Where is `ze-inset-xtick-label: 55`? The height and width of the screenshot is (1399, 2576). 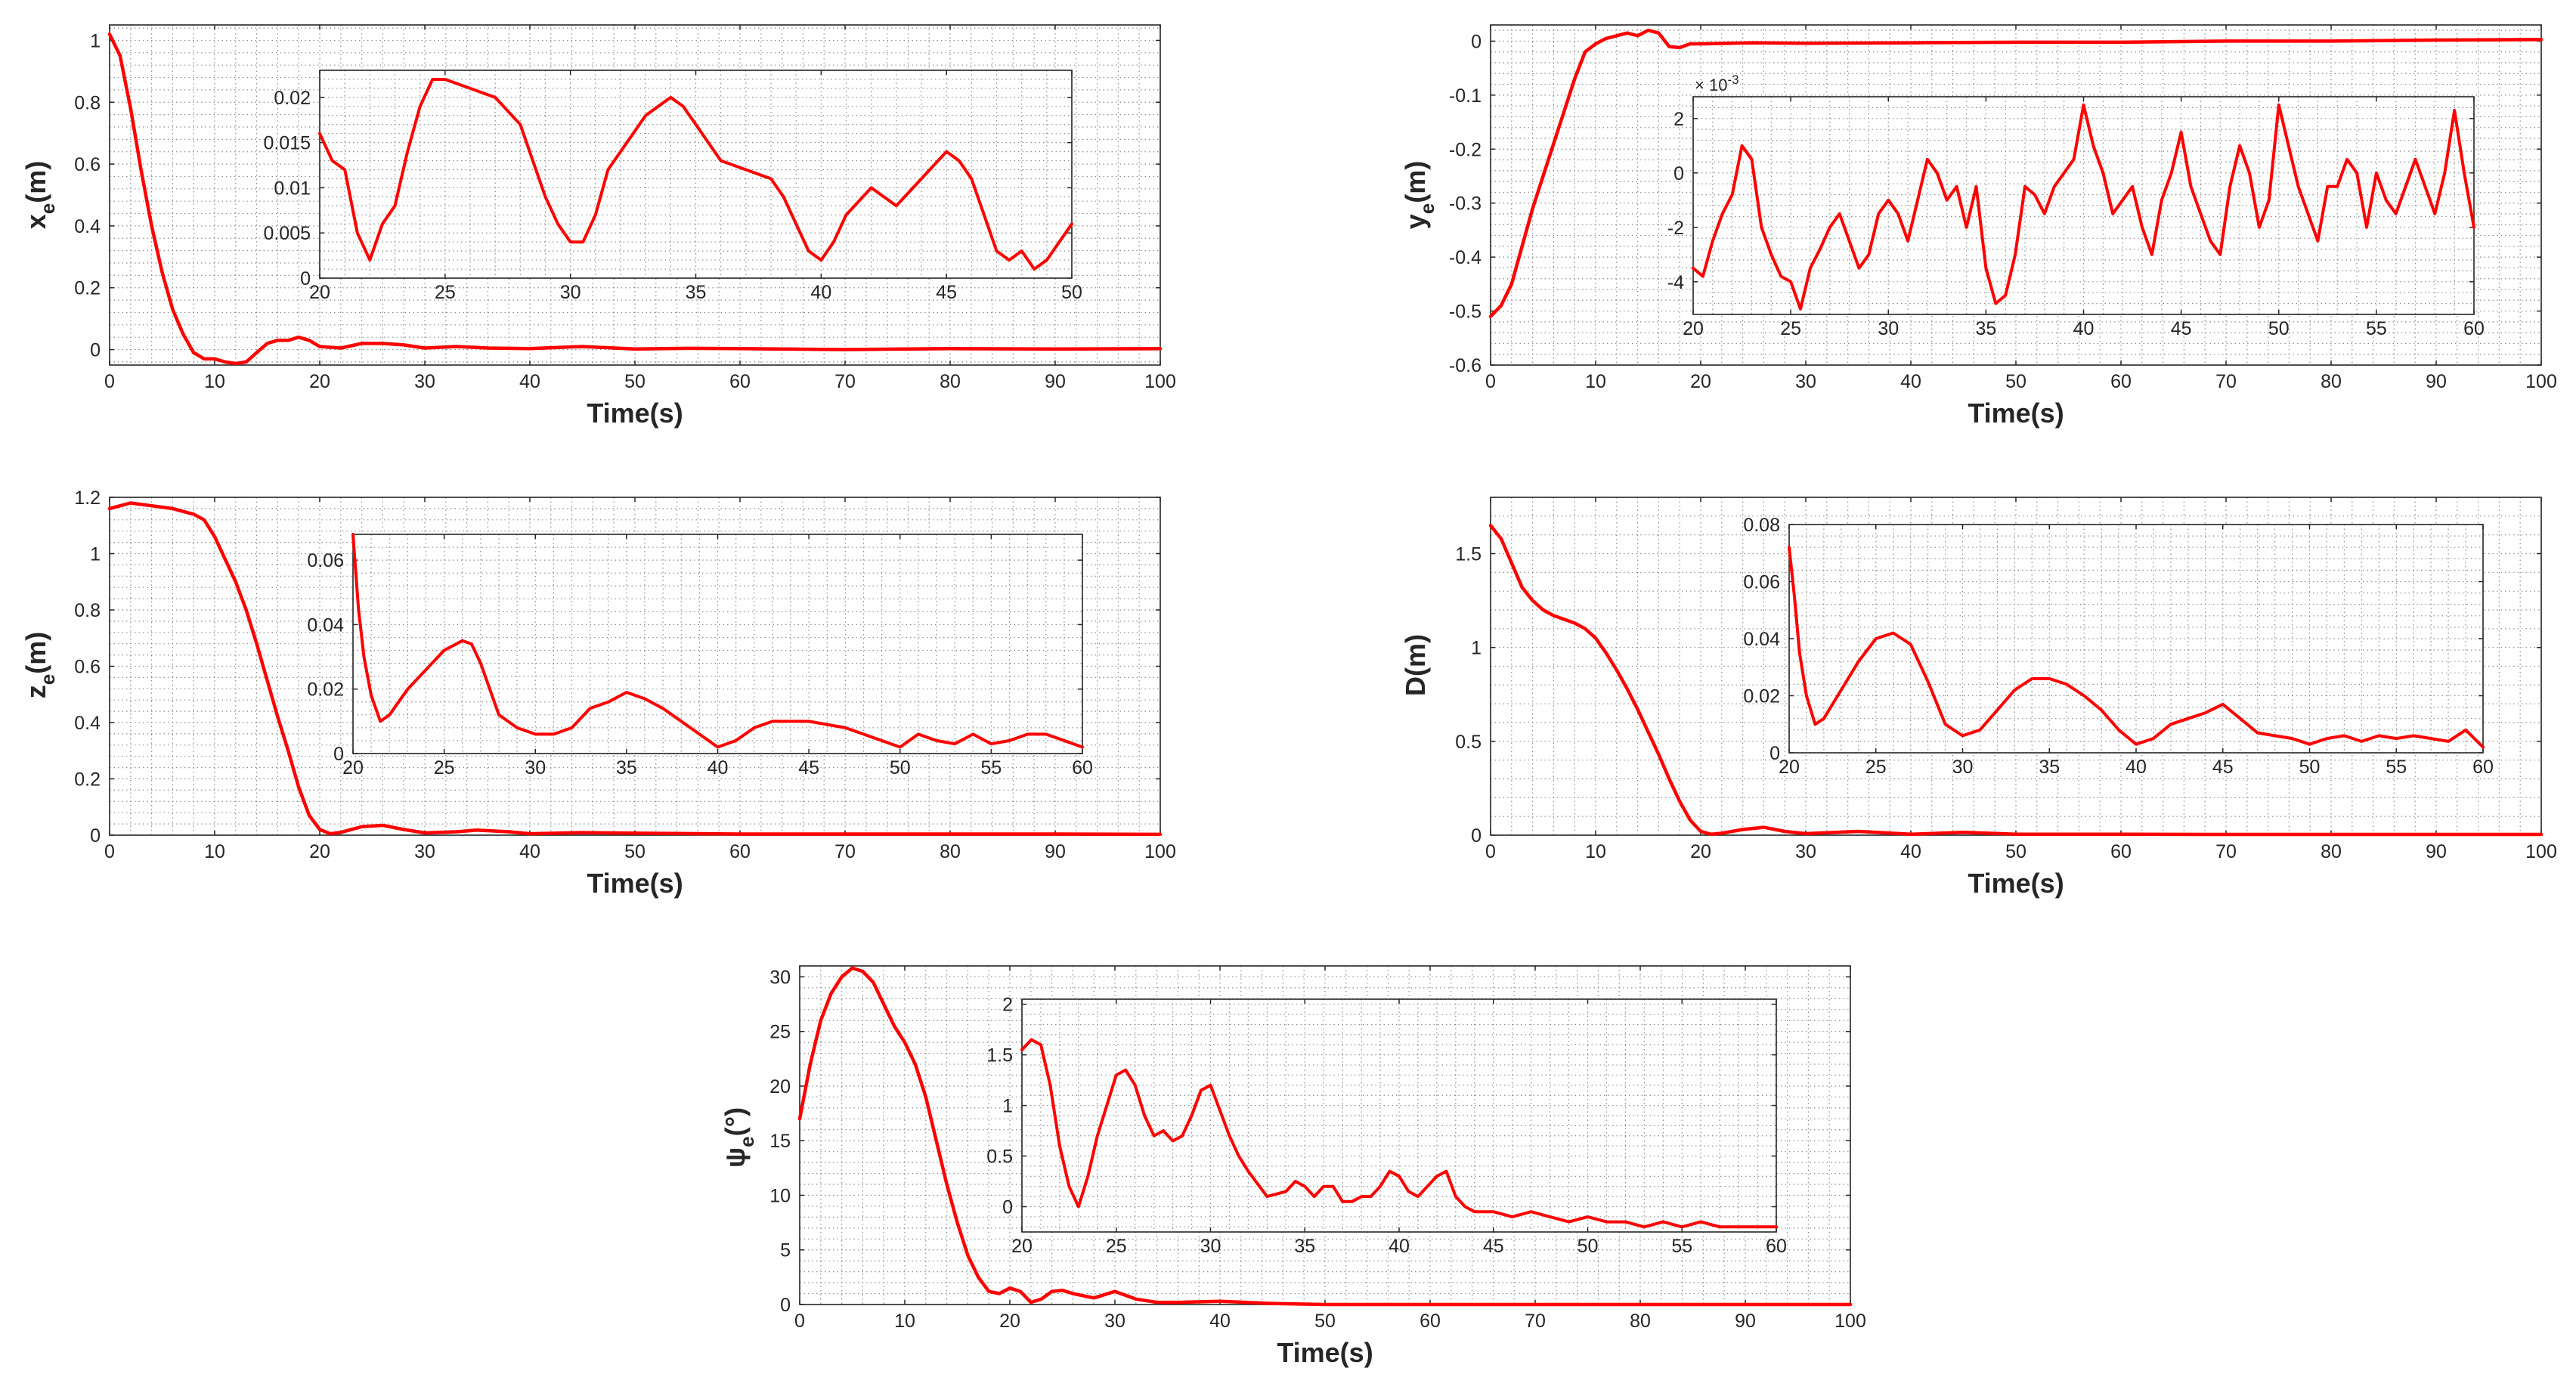 ze-inset-xtick-label: 55 is located at coordinates (991, 767).